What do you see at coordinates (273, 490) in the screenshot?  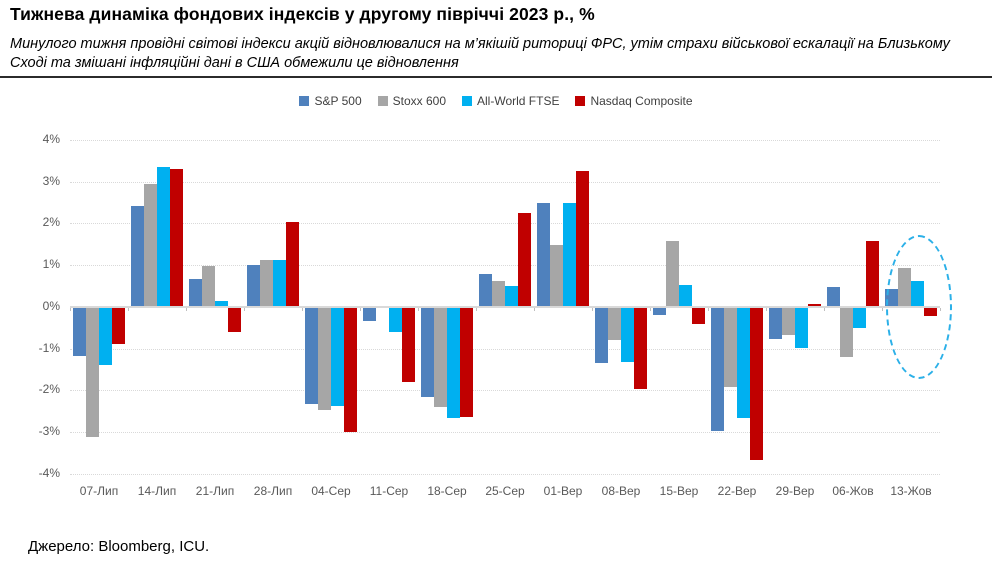 I see `x-axis-label: 28-Лип` at bounding box center [273, 490].